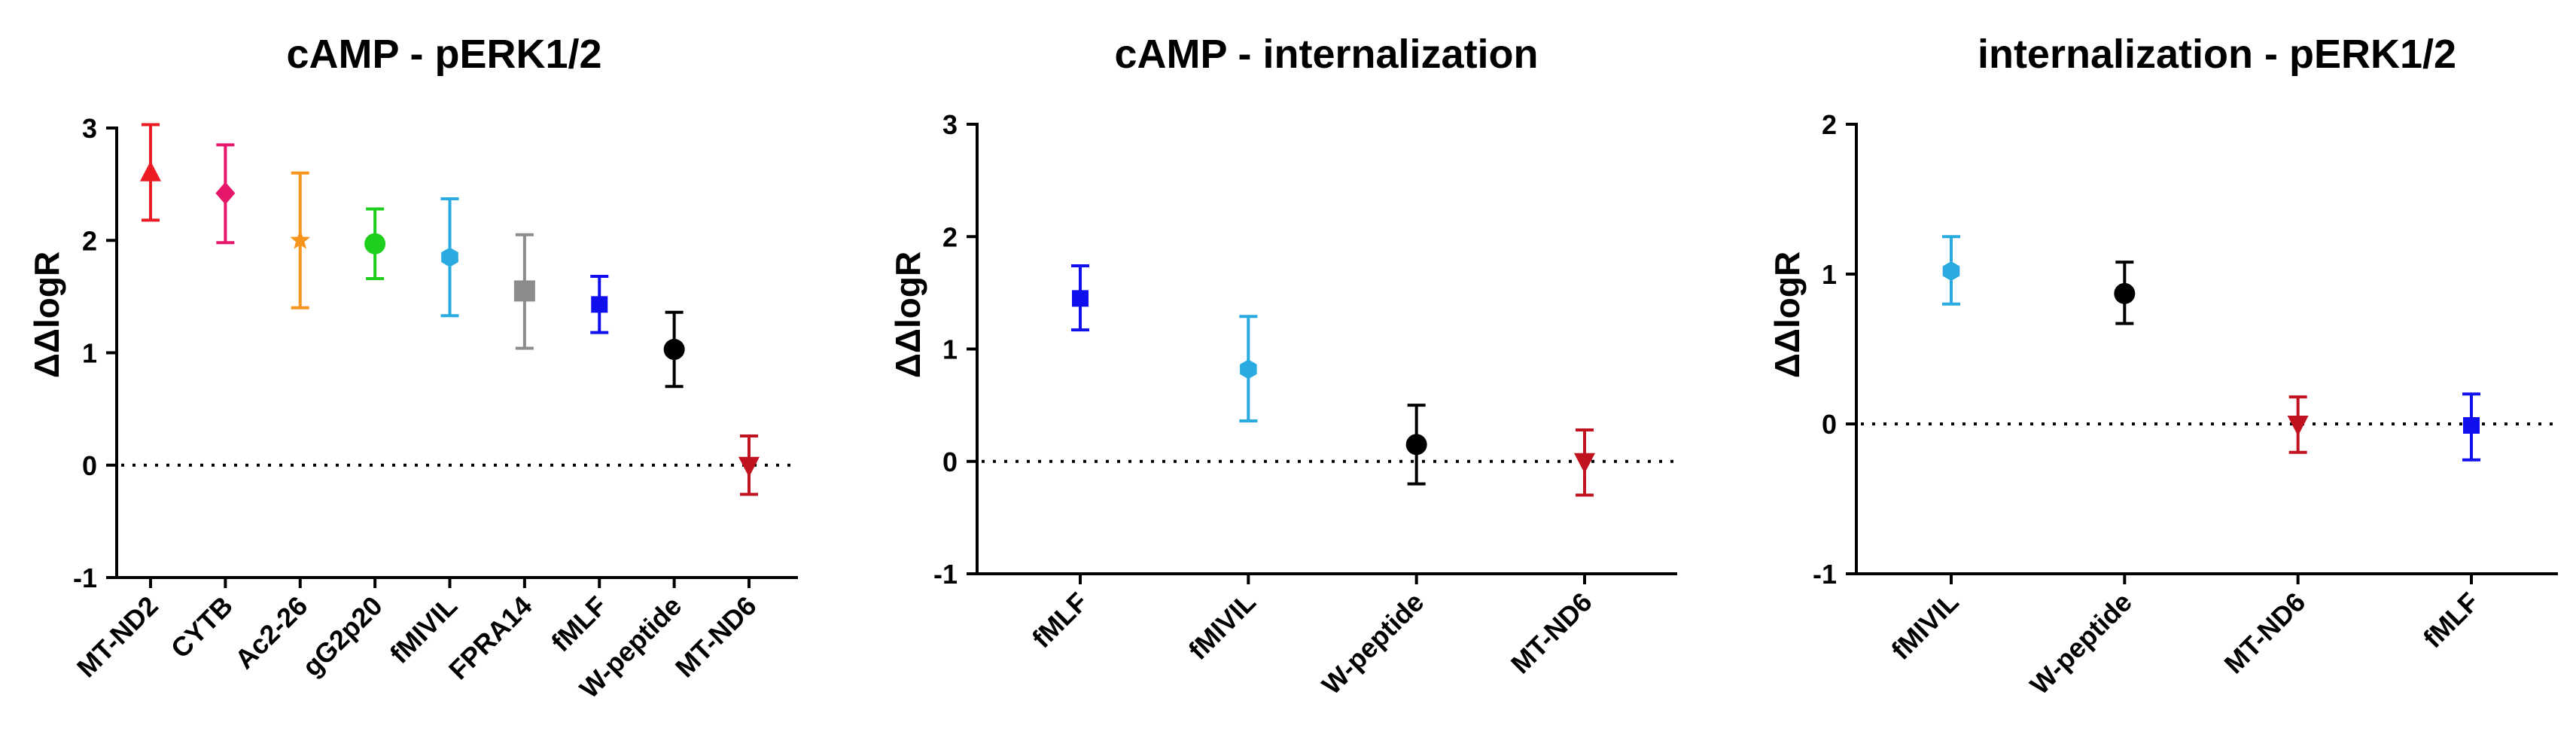 The height and width of the screenshot is (756, 2576). Describe the element at coordinates (491, 638) in the screenshot. I see `x-category-label: FPRA14` at that location.